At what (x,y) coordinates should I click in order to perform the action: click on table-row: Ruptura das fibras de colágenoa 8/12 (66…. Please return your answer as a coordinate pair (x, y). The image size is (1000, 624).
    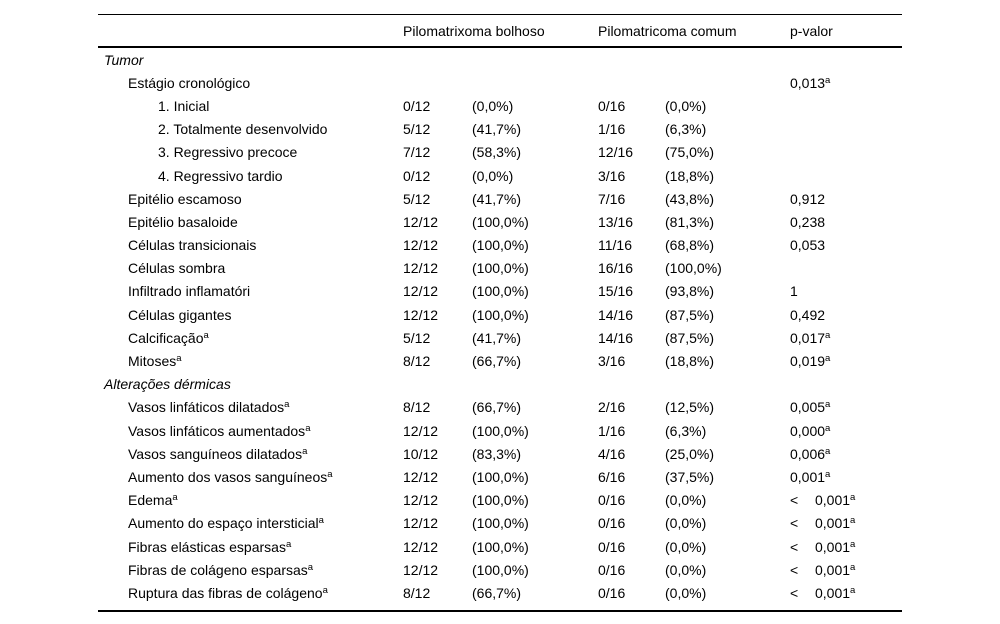
    Looking at the image, I should click on (500, 592).